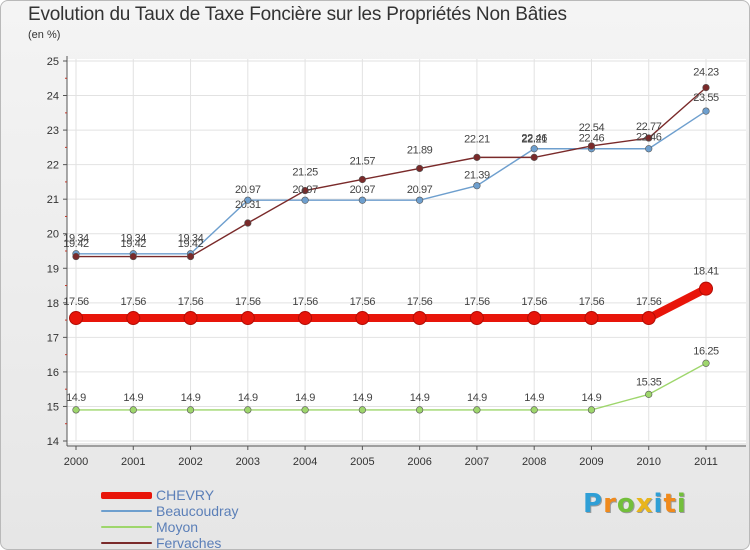 The image size is (750, 550). I want to click on x-tick-label: 2006, so click(419, 462).